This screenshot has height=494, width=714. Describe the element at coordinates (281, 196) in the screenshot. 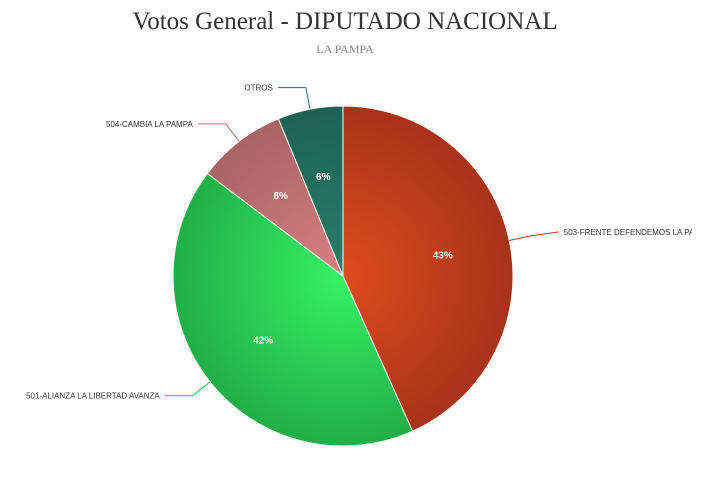

I see `slice-data-label: 8%` at that location.